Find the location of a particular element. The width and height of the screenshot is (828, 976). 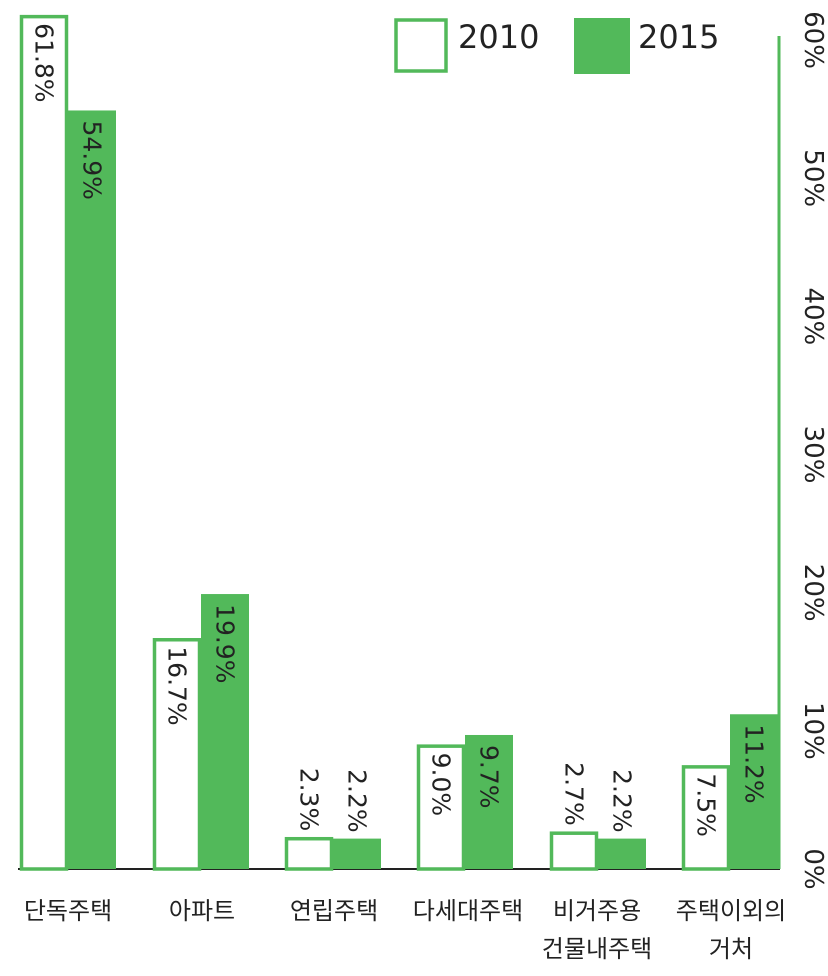

value-label-2015-2: 2.2% is located at coordinates (357, 801).